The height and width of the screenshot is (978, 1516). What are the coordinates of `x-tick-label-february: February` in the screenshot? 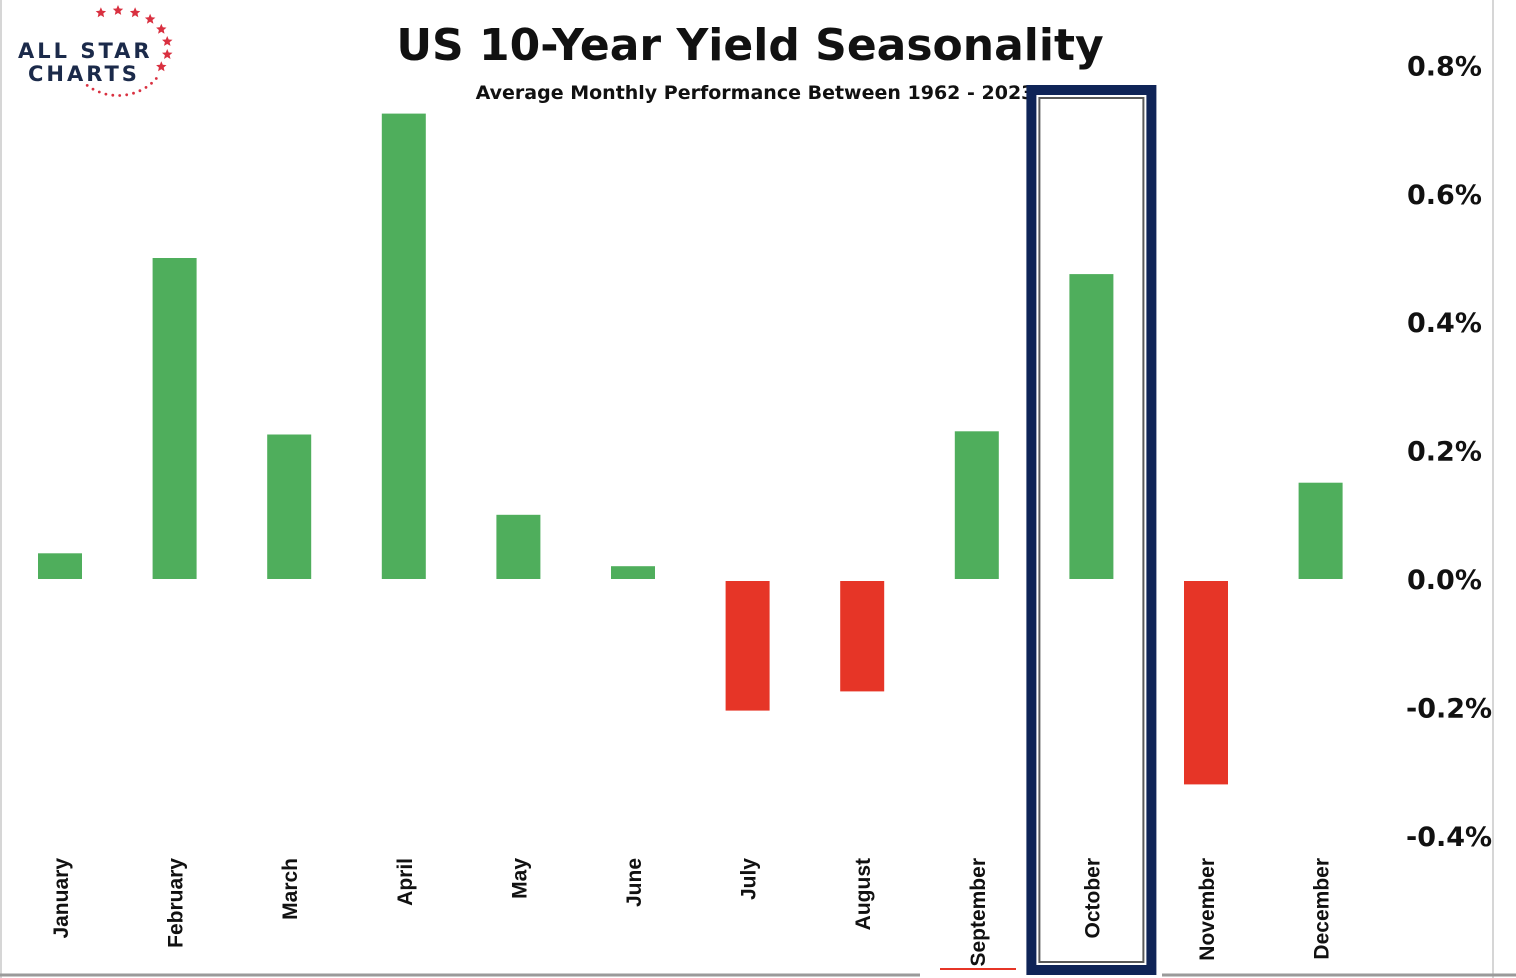 It's located at (176, 903).